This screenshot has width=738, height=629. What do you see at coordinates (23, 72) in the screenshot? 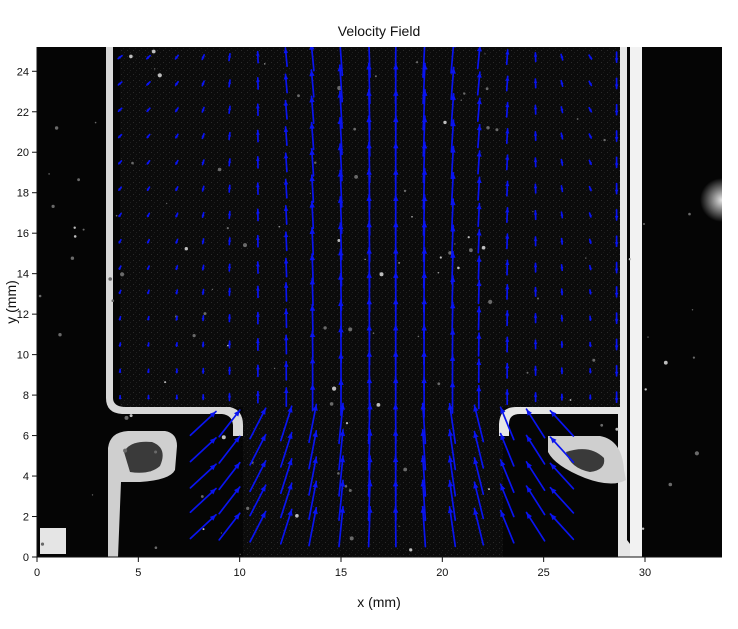
I see `y-tick-label: 24` at bounding box center [23, 72].